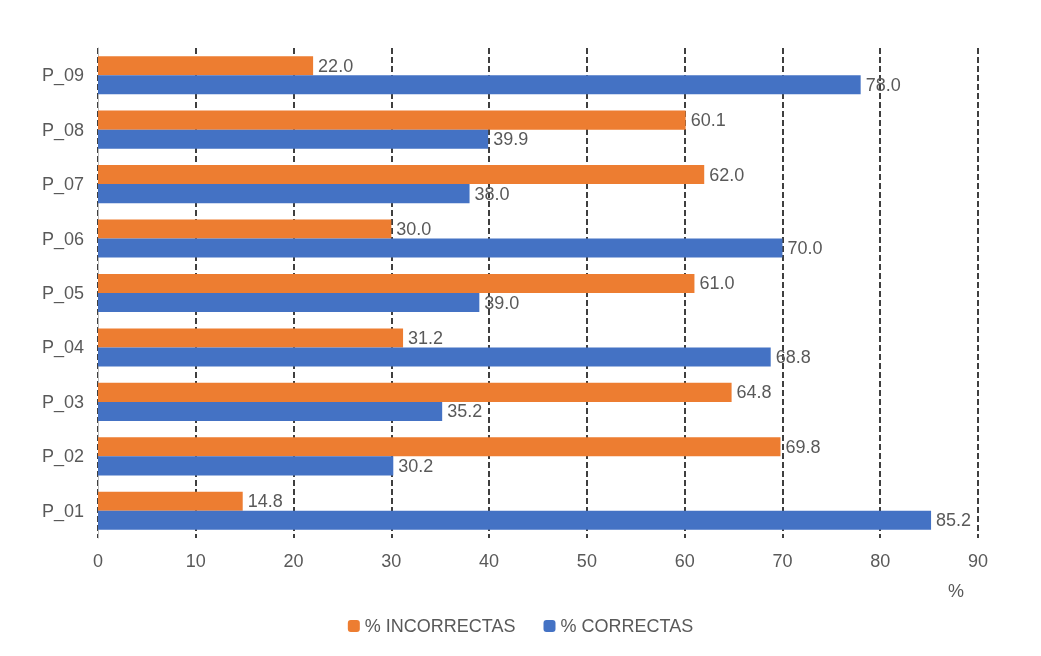  I want to click on x-tick-label: 10, so click(195, 561).